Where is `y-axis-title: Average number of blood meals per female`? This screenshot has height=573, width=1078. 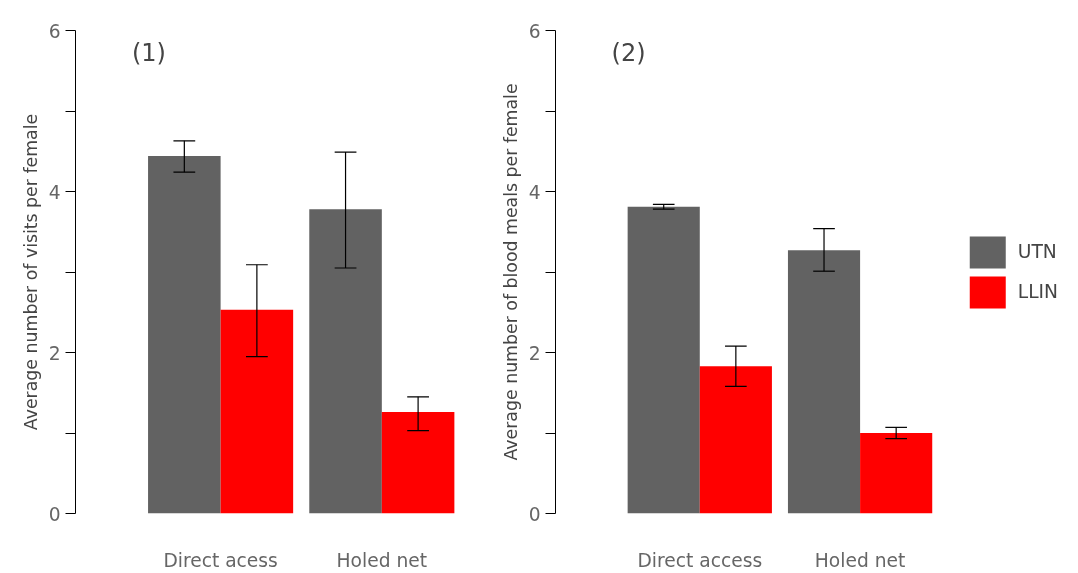 y-axis-title: Average number of blood meals per female is located at coordinates (510, 272).